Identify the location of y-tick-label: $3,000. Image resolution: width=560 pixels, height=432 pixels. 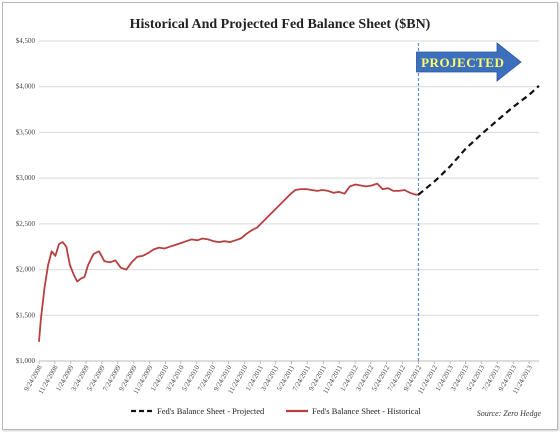
(26, 178).